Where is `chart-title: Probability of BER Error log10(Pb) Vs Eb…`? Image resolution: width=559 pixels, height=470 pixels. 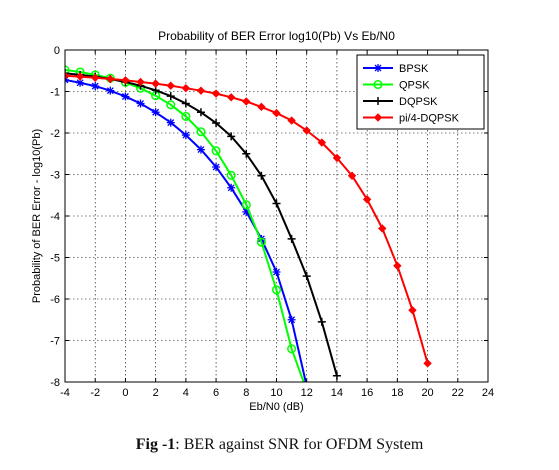 chart-title: Probability of BER Error log10(Pb) Vs Eb… is located at coordinates (276, 36).